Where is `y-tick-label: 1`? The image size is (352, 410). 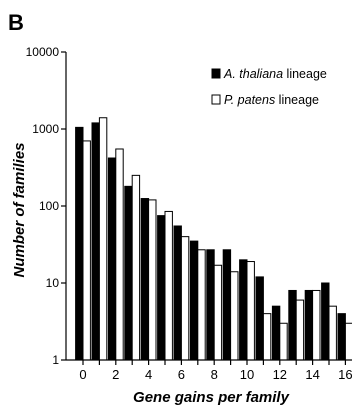
y-tick-label: 1 is located at coordinates (55, 360).